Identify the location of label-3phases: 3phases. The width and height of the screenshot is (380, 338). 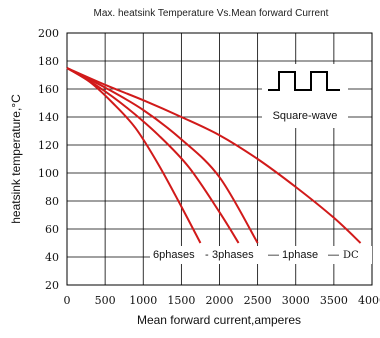
(233, 255).